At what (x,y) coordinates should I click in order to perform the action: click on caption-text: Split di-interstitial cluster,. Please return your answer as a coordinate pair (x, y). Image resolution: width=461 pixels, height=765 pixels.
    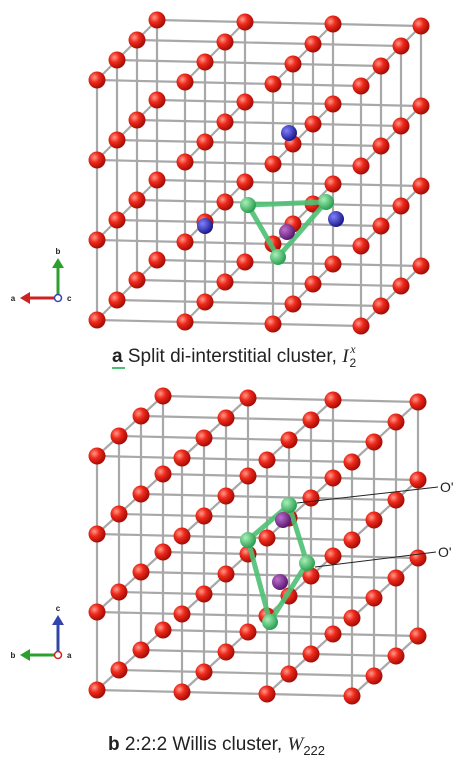
    Looking at the image, I should click on (232, 356).